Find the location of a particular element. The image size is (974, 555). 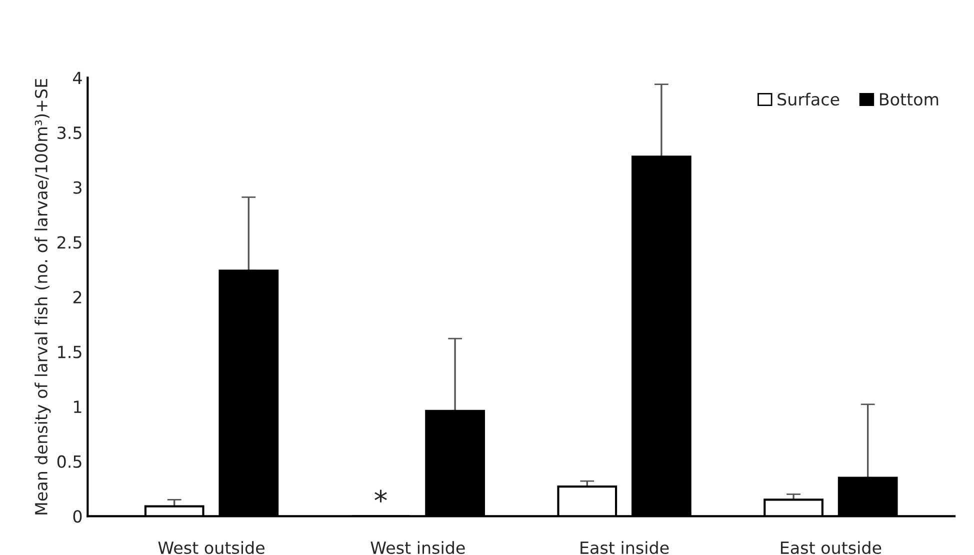

x-tick-label: East outside is located at coordinates (831, 547).